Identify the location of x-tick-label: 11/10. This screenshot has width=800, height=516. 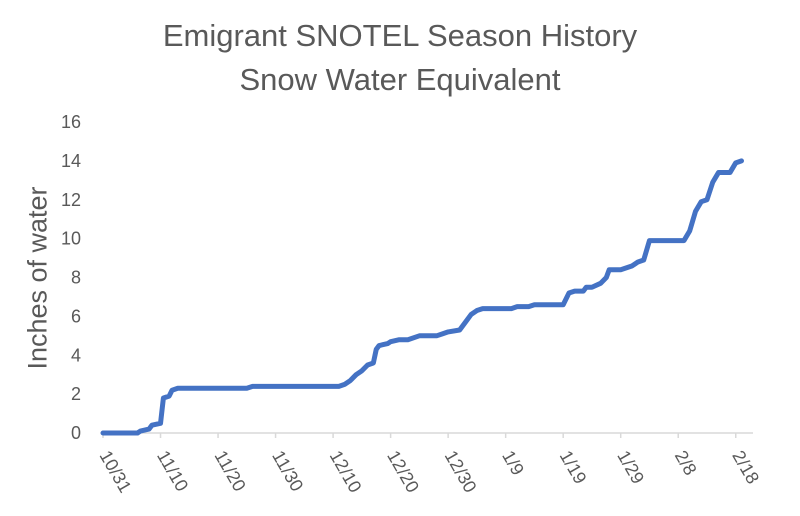
(172, 471).